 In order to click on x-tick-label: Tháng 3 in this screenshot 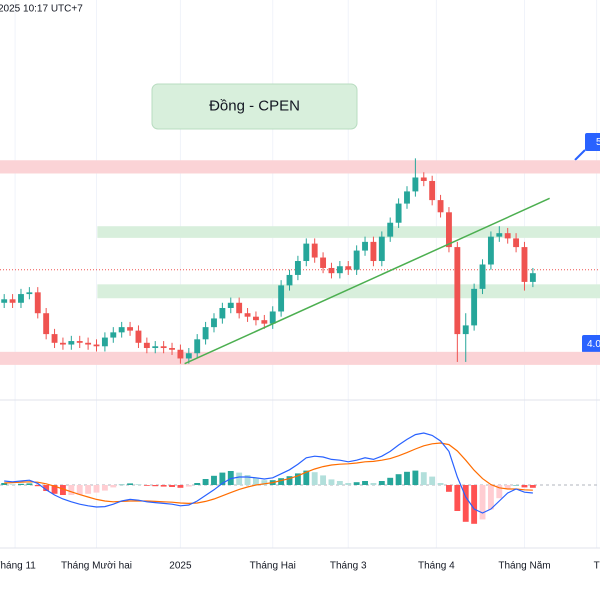, I will do `click(348, 566)`.